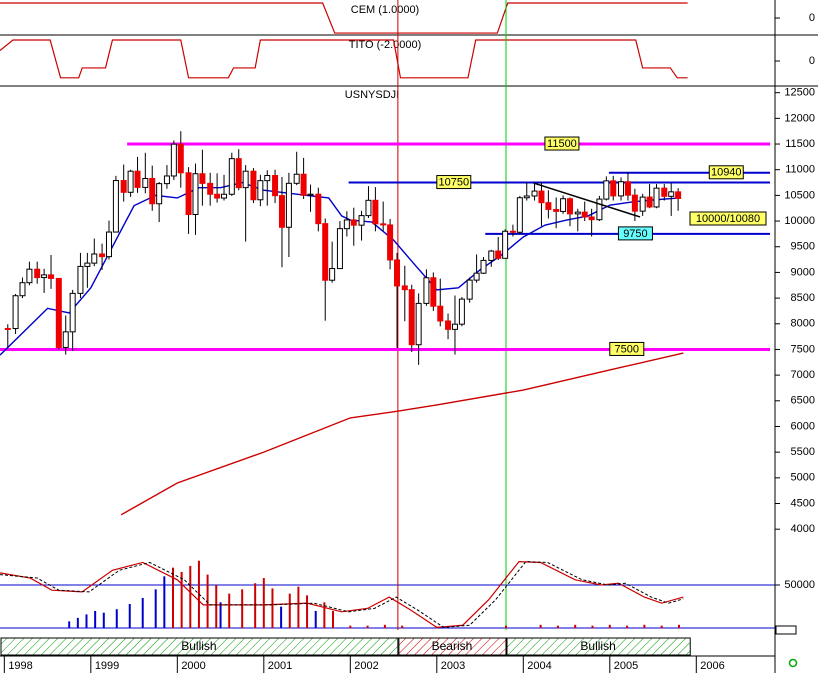 Image resolution: width=818 pixels, height=673 pixels. What do you see at coordinates (799, 118) in the screenshot?
I see `y-tick-label: 12000` at bounding box center [799, 118].